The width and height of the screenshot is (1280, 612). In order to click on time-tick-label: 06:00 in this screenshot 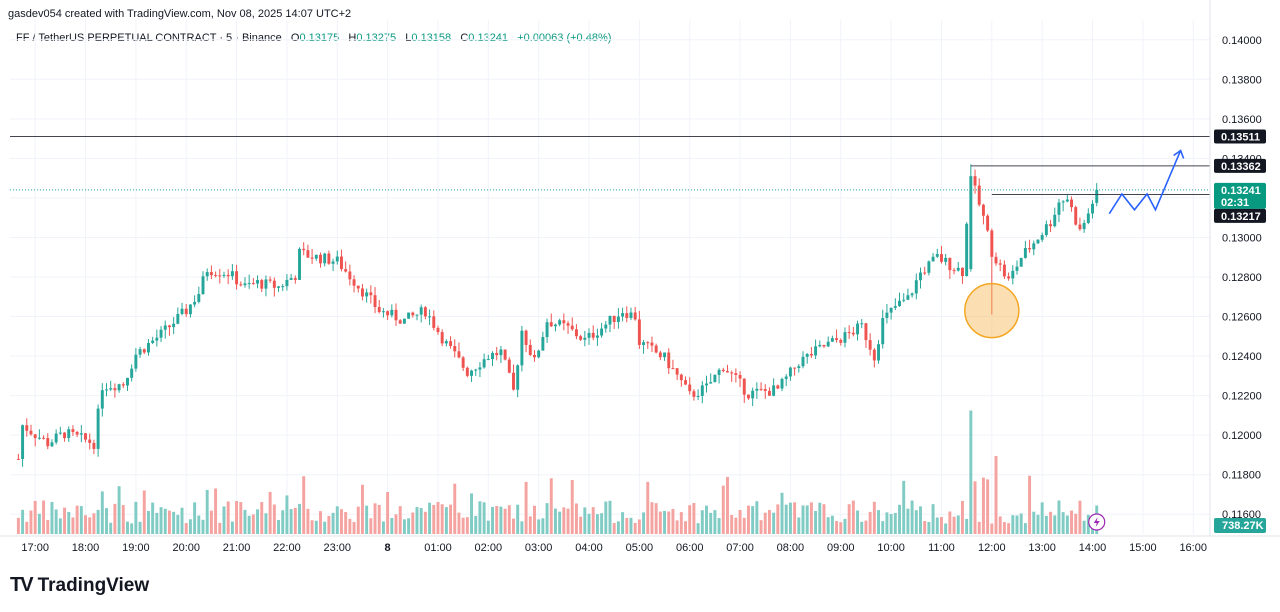, I will do `click(690, 548)`.